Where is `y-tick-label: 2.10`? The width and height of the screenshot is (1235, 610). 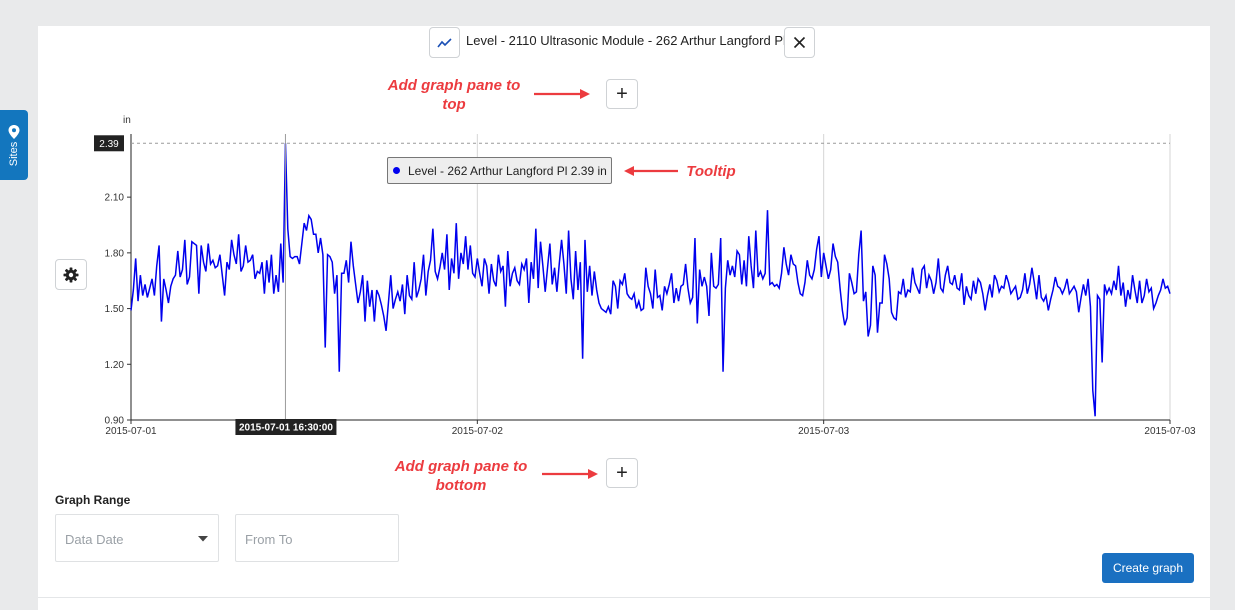
y-tick-label: 2.10 is located at coordinates (115, 198).